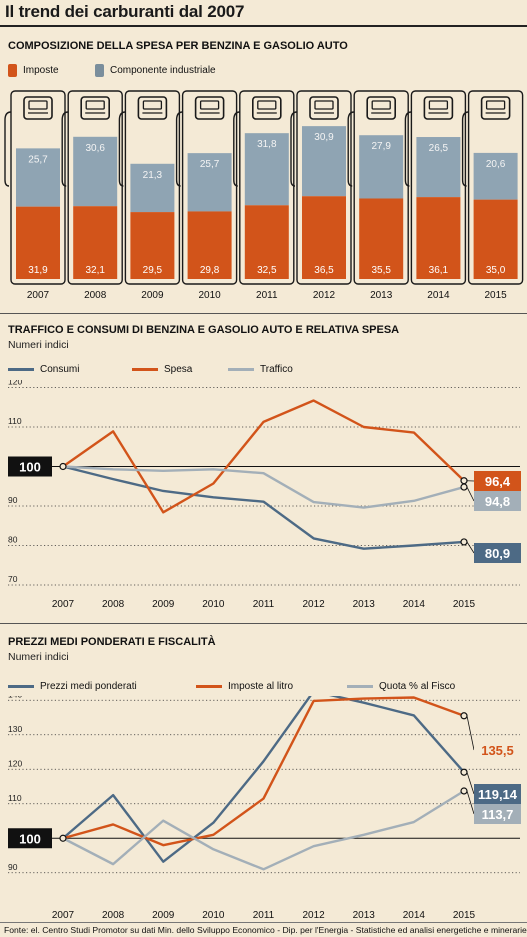 The height and width of the screenshot is (937, 527). Describe the element at coordinates (38, 159) in the screenshot. I see `label-componente-2007: 25,7` at that location.